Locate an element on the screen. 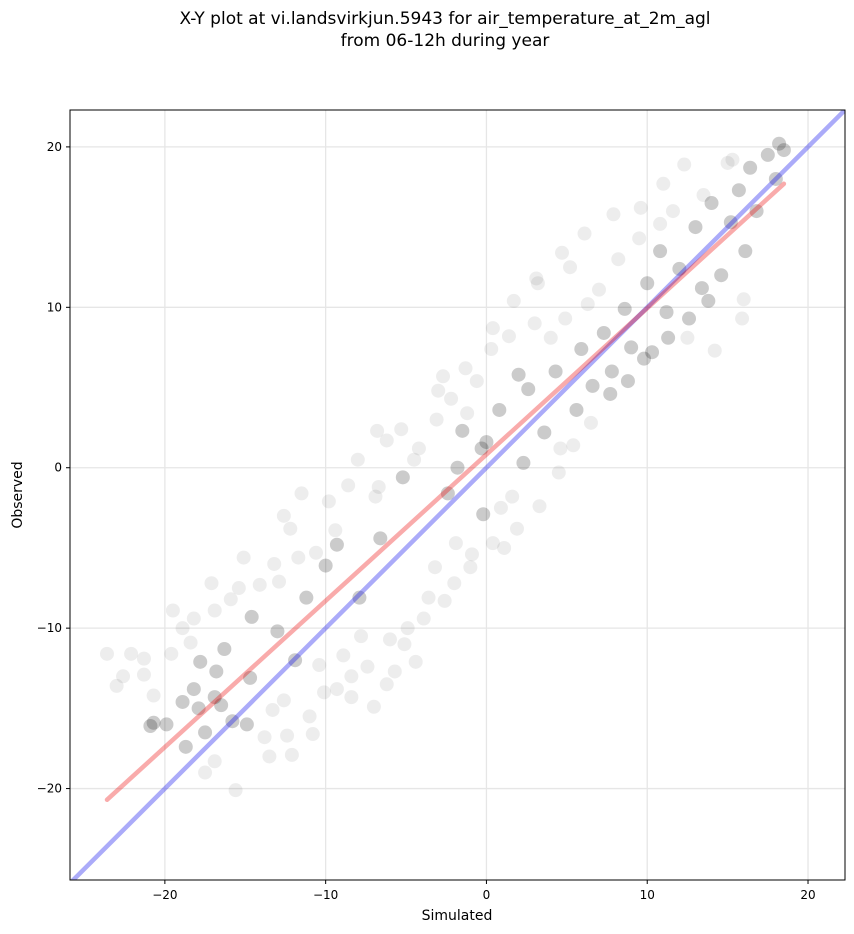 Image resolution: width=854 pixels, height=934 pixels. y-tick-label: −20 is located at coordinates (49, 789).